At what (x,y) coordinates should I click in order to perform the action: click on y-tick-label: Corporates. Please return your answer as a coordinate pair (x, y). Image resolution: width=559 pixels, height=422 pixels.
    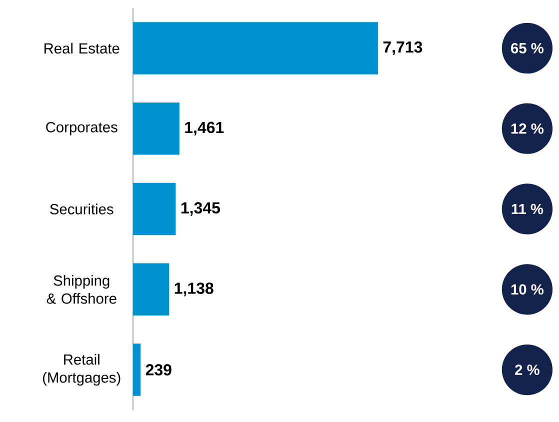
    Looking at the image, I should click on (82, 129).